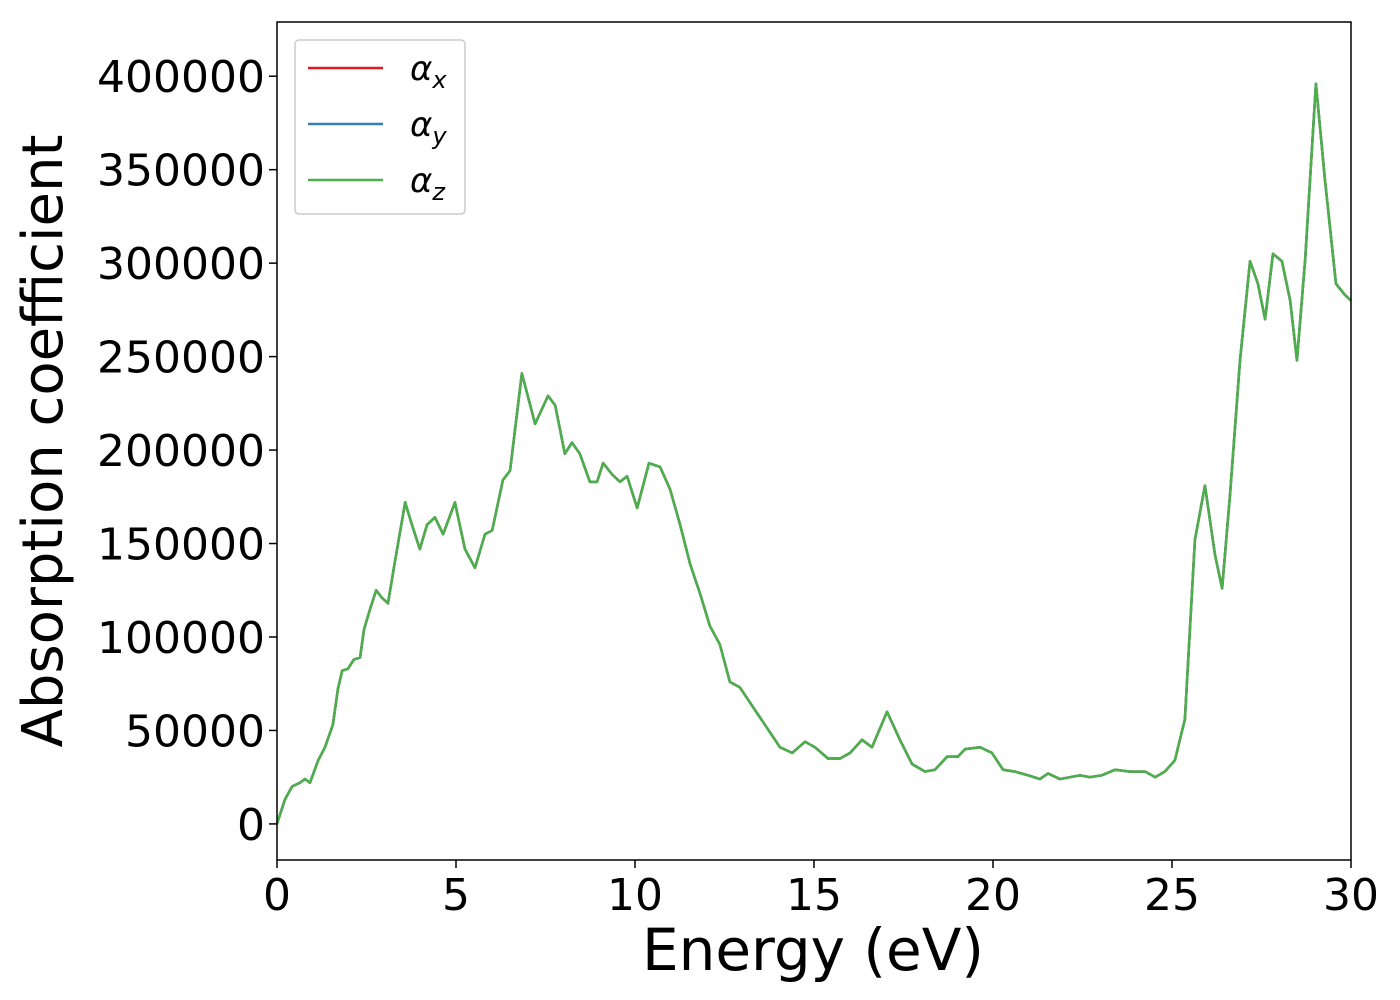  Describe the element at coordinates (1351, 895) in the screenshot. I see `x-tick-label: 30` at that location.